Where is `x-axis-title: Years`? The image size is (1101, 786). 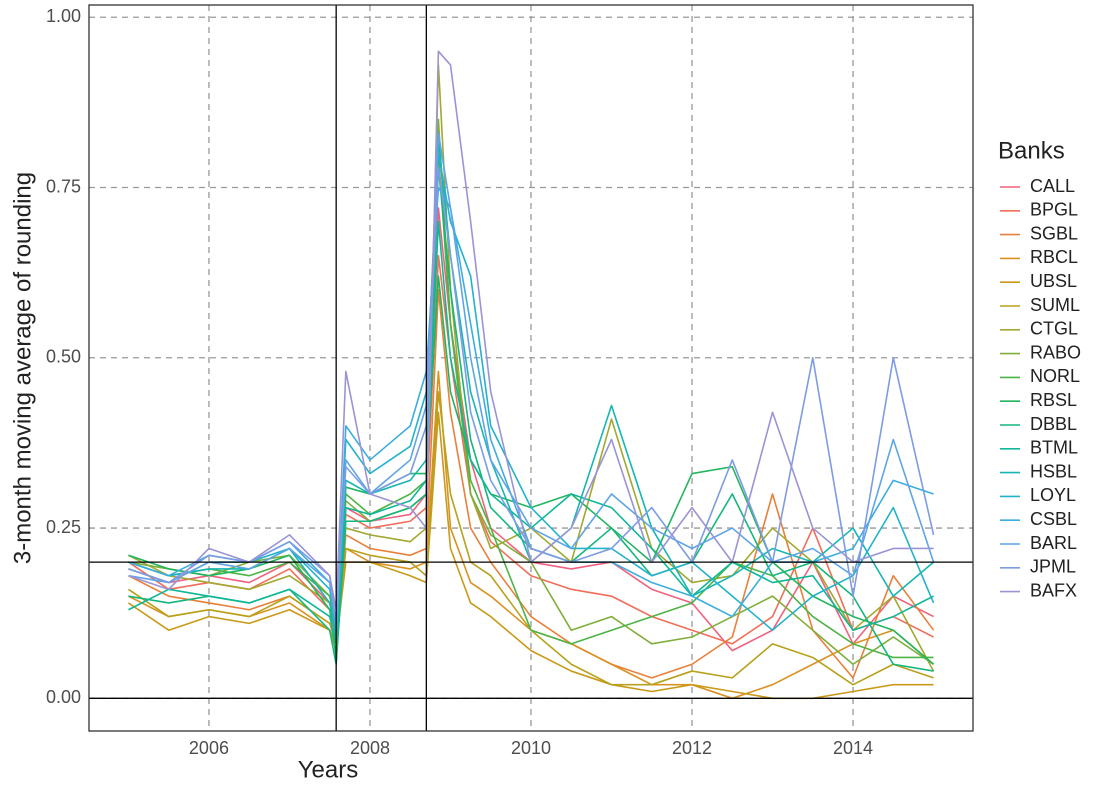 x-axis-title: Years is located at coordinates (328, 769).